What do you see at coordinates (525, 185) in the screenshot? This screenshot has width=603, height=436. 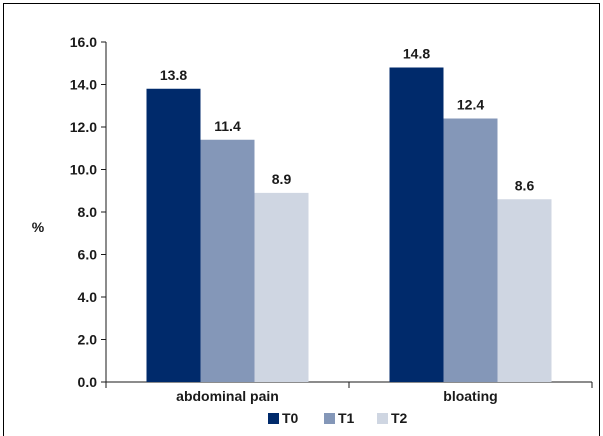 I see `data-label: 8.6` at bounding box center [525, 185].